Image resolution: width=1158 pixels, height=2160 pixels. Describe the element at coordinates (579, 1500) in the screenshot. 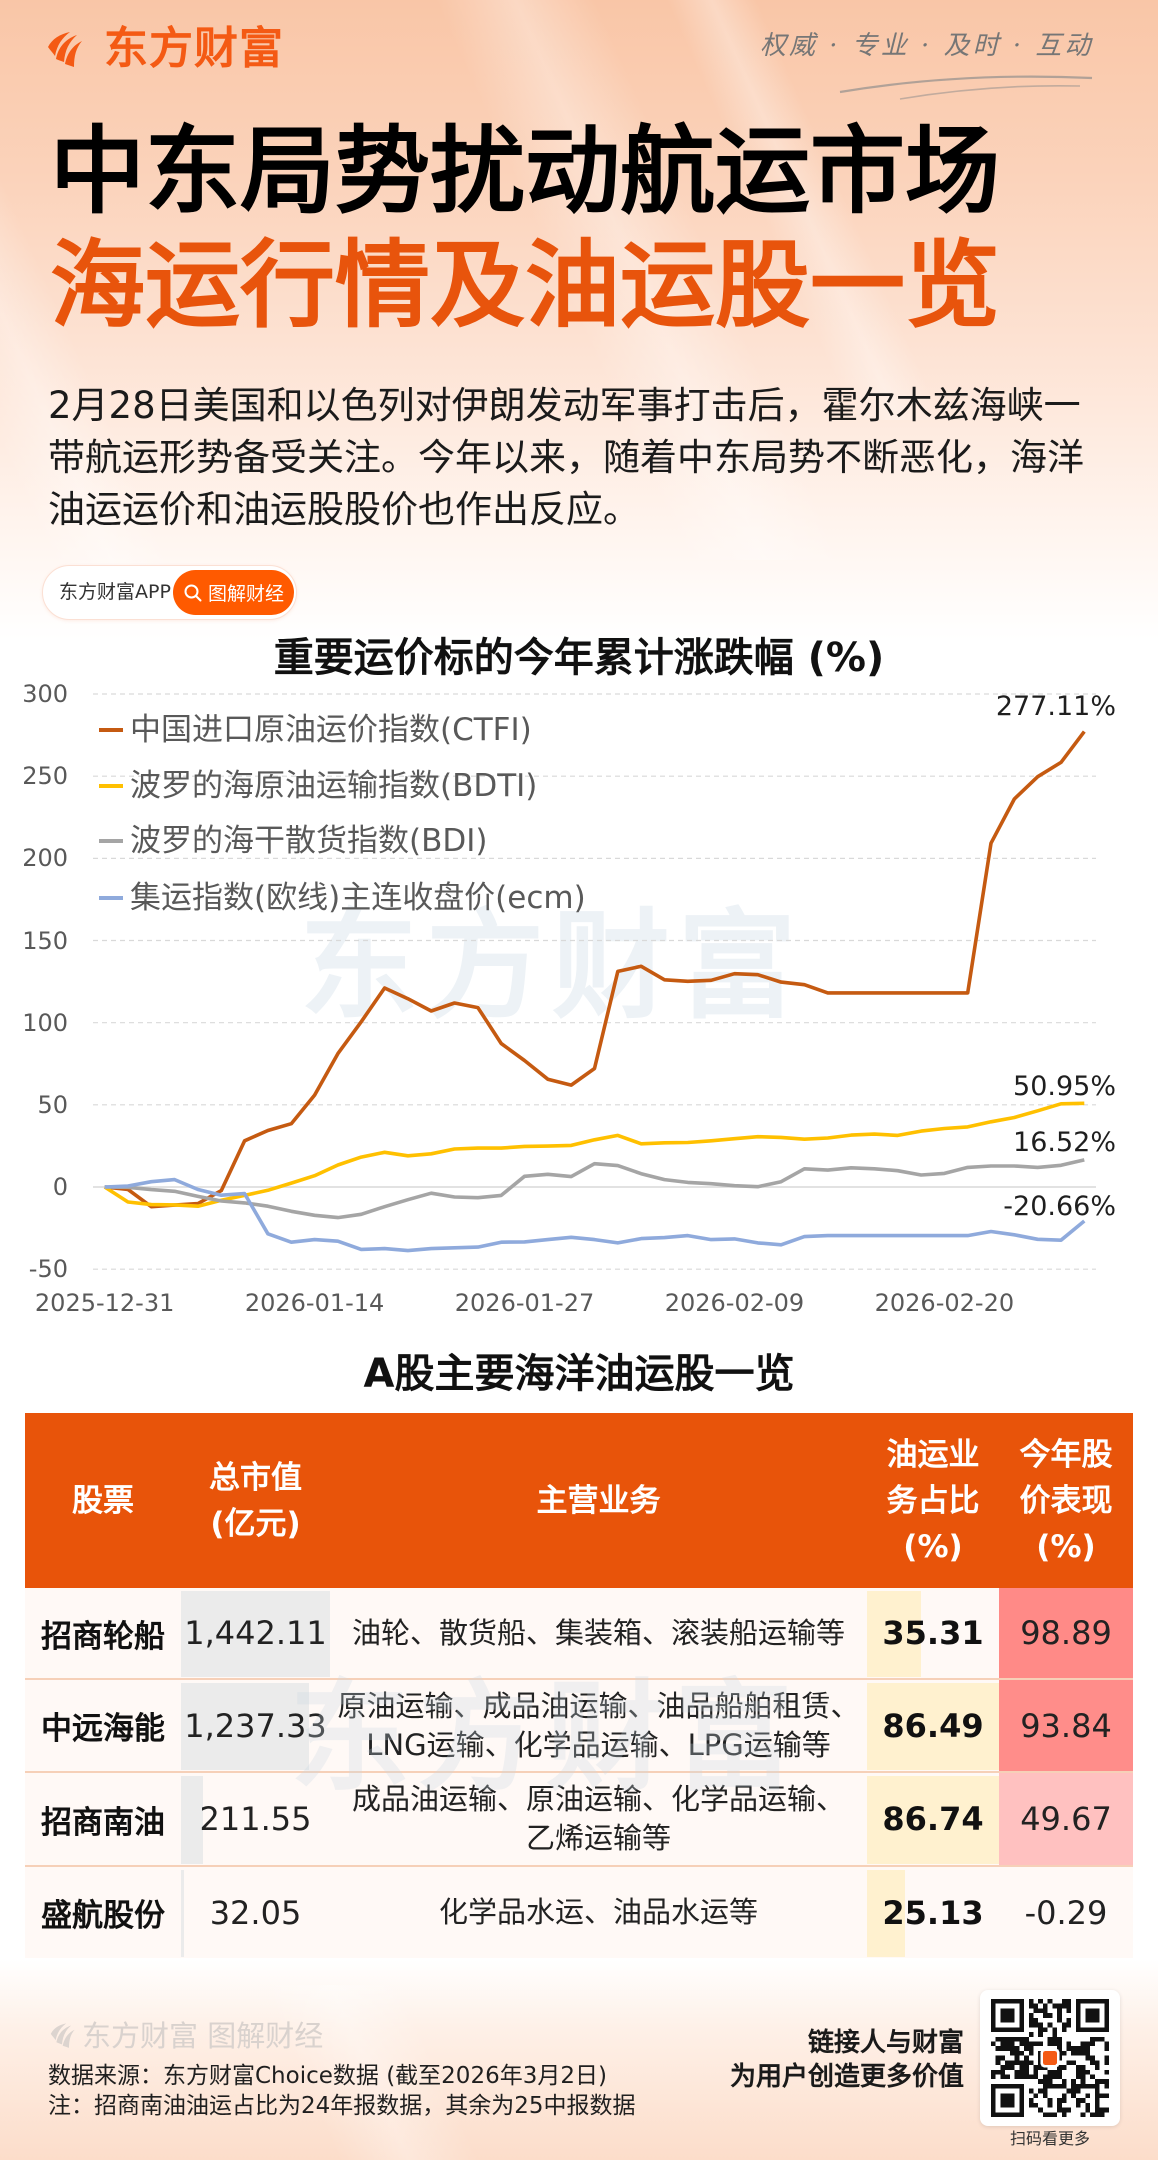

I see `table-header-row: 股票 总市值 (亿元) 主营业务 油运业 务占比 (%) 今年股 价表现 (%)` at that location.